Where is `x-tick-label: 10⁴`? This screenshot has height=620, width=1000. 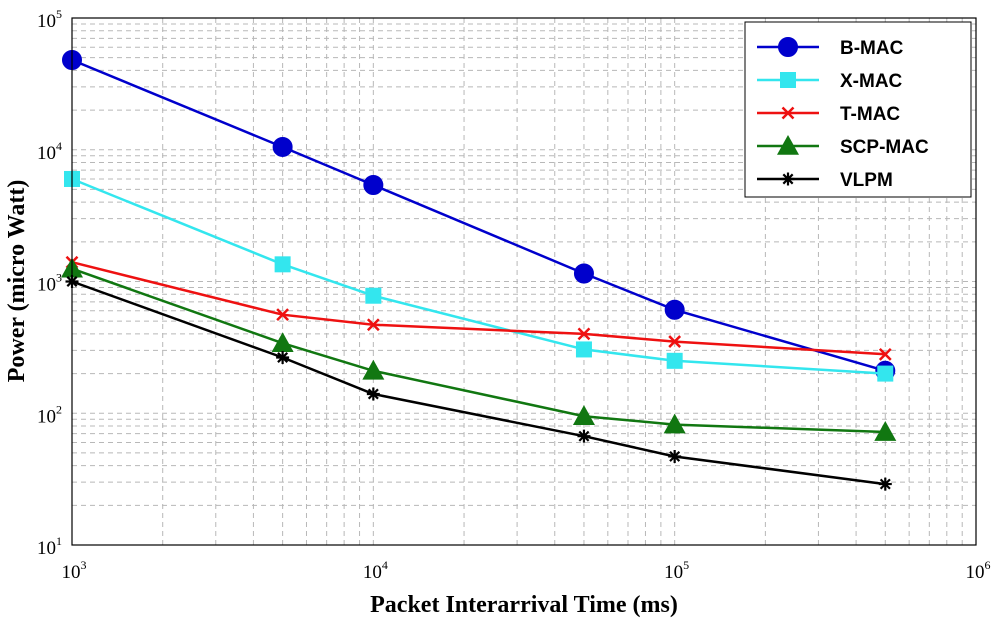
x-tick-label: 10⁴ is located at coordinates (375, 570).